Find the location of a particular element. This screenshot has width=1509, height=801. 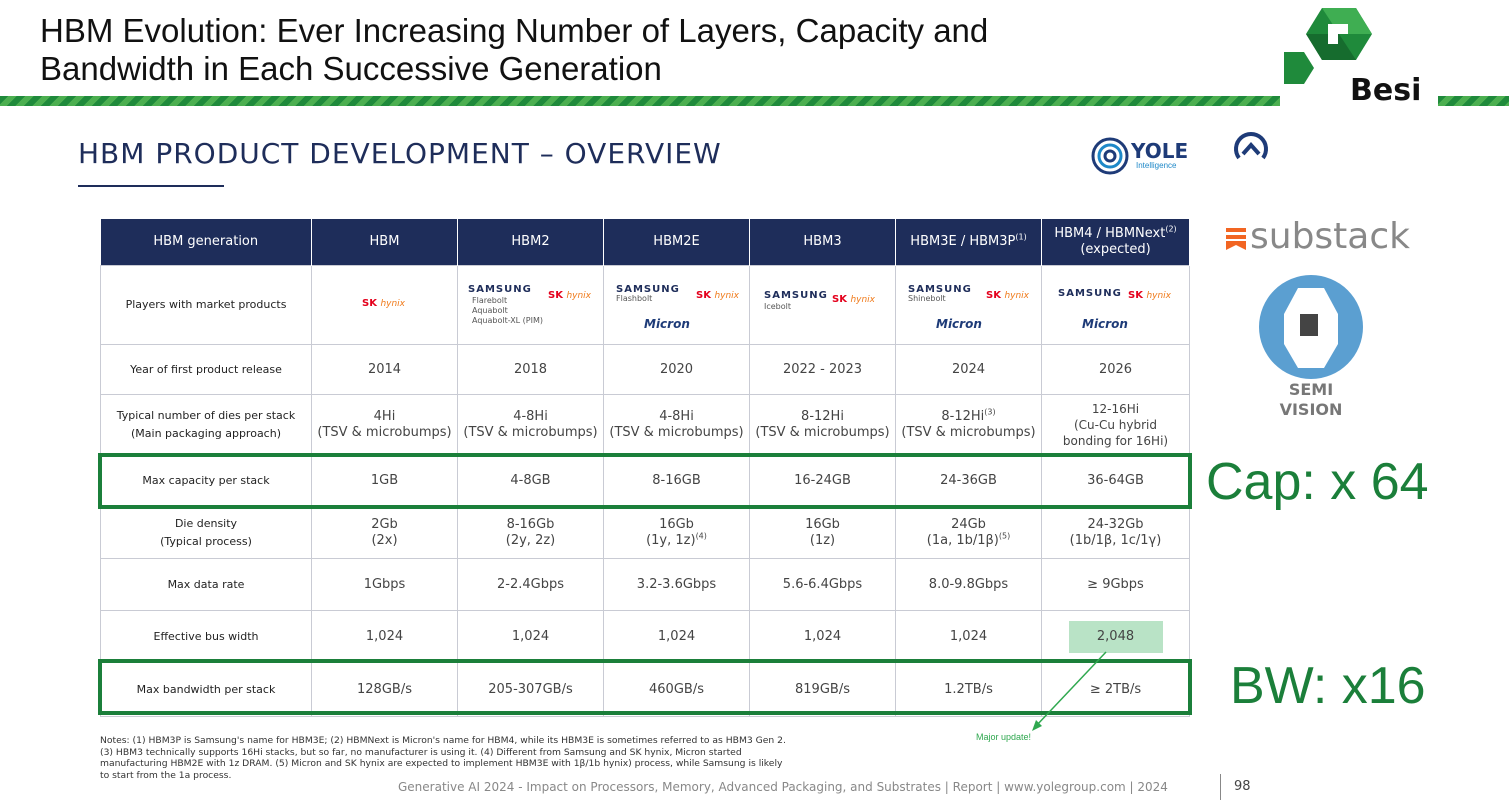

row-label: Year of first product release is located at coordinates (206, 369).